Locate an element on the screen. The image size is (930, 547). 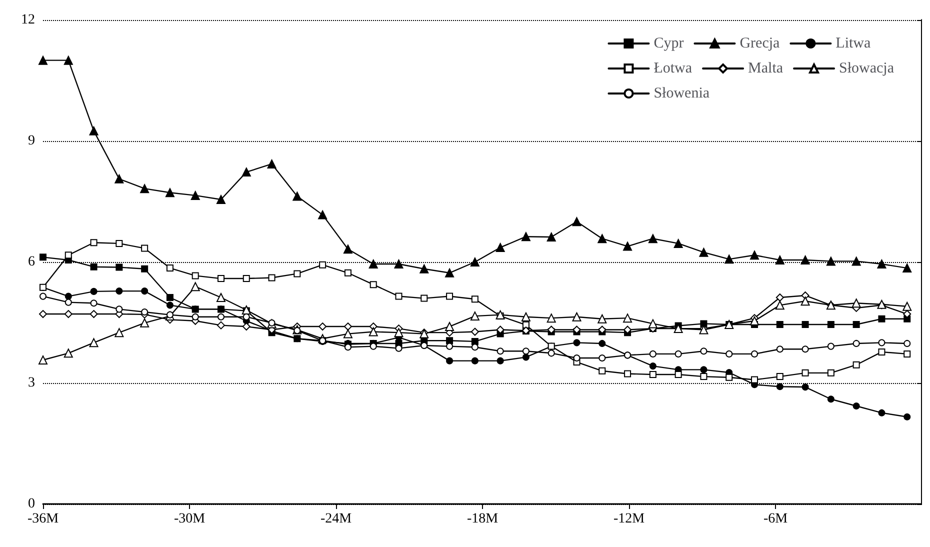
y-tick-label: 6 is located at coordinates (31, 262).